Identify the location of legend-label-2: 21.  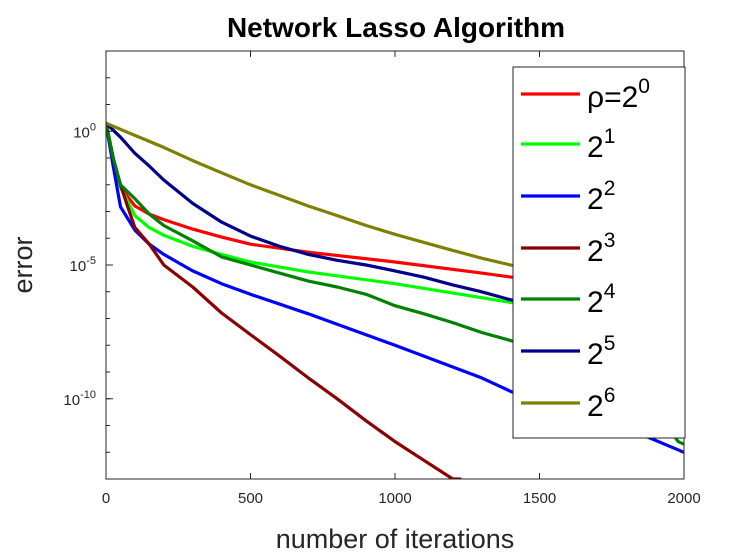
(601, 144).